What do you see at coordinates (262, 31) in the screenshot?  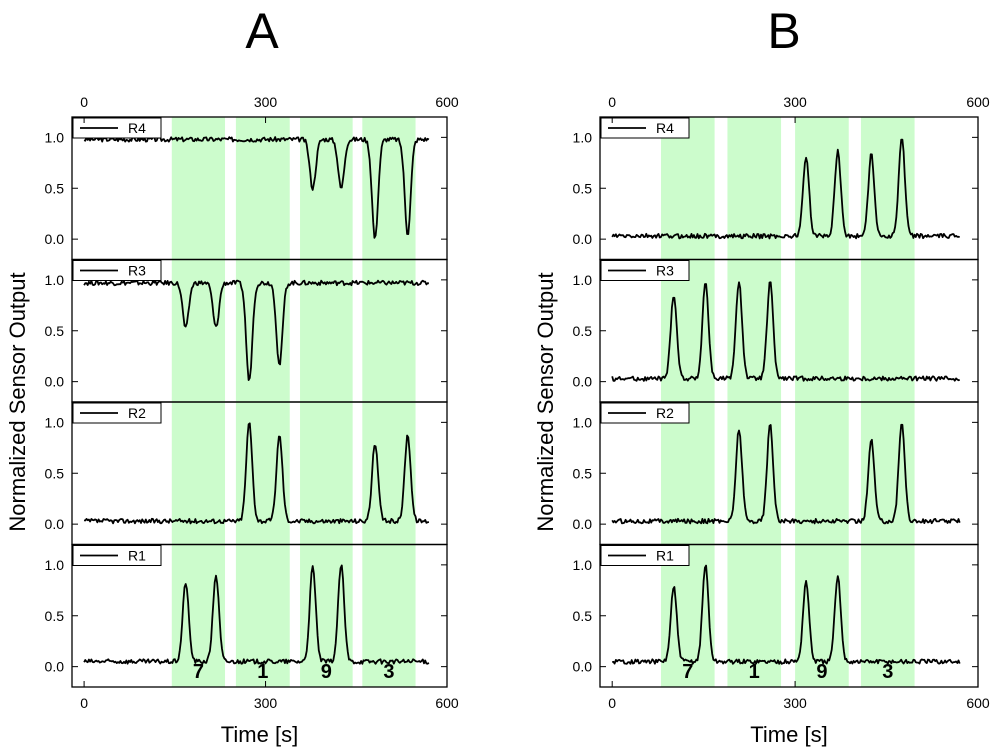 I see `panel-letter: A` at bounding box center [262, 31].